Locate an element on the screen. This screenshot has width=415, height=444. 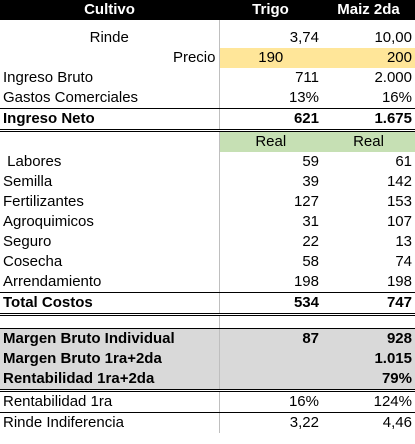
header-maiz: Maiz 2da is located at coordinates (368, 10).